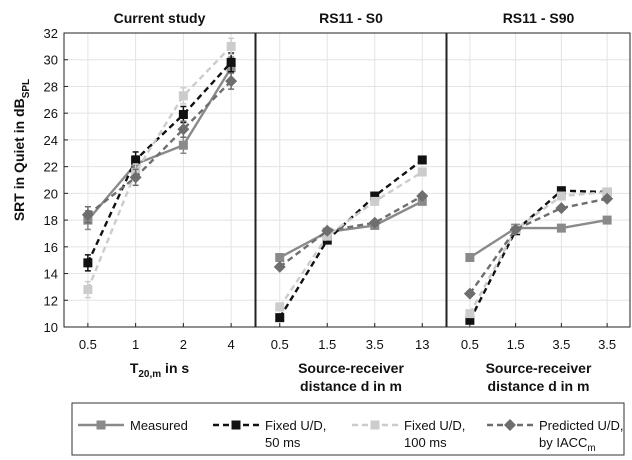  What do you see at coordinates (269, 434) in the screenshot?
I see `legend-item-2: Fixed U/D, 50 ms` at bounding box center [269, 434].